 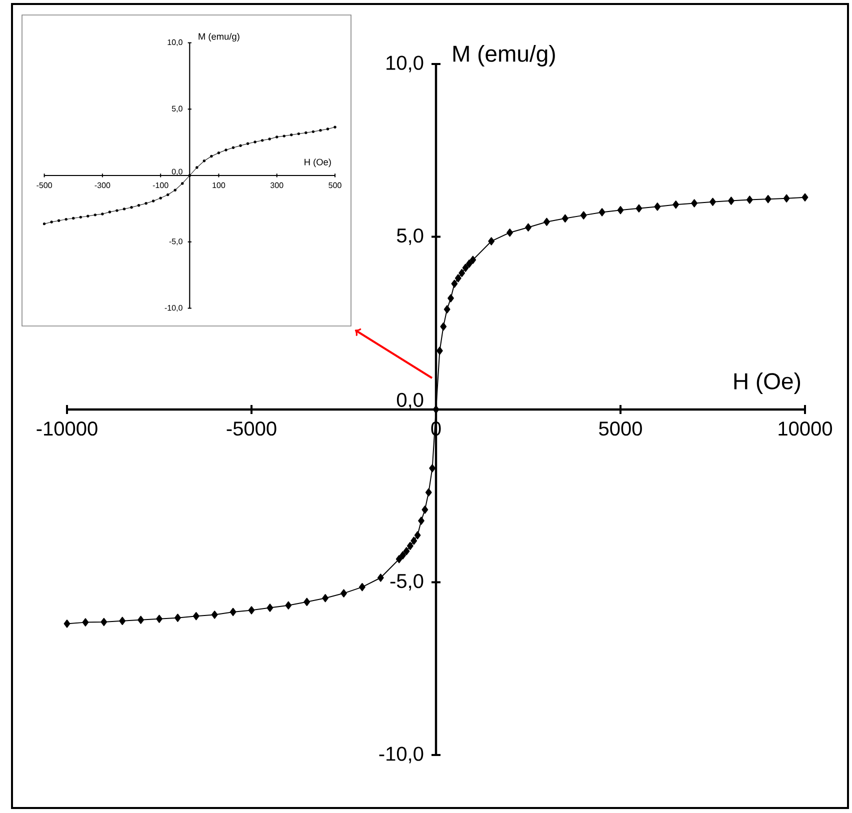 What do you see at coordinates (67, 429) in the screenshot?
I see `x-tick-label: -10000` at bounding box center [67, 429].